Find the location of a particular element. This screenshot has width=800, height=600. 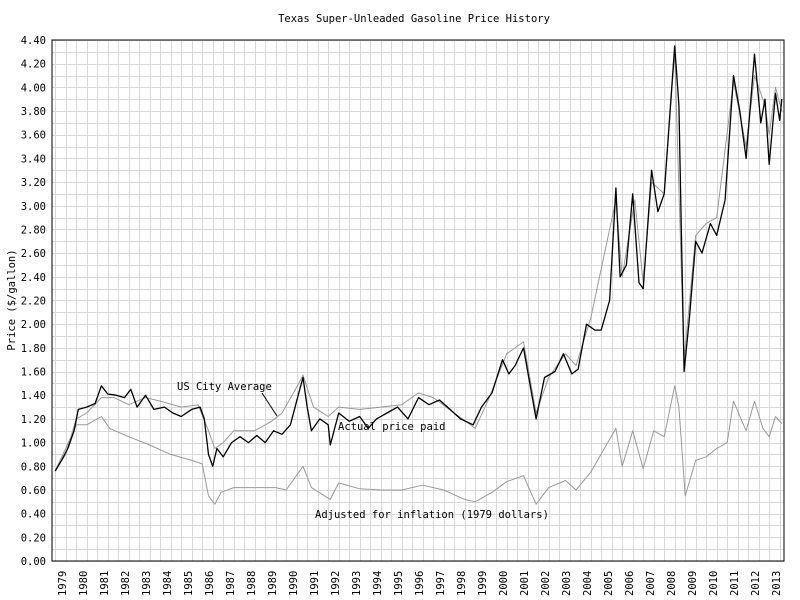

x-tick-label: 1981 is located at coordinates (105, 583).